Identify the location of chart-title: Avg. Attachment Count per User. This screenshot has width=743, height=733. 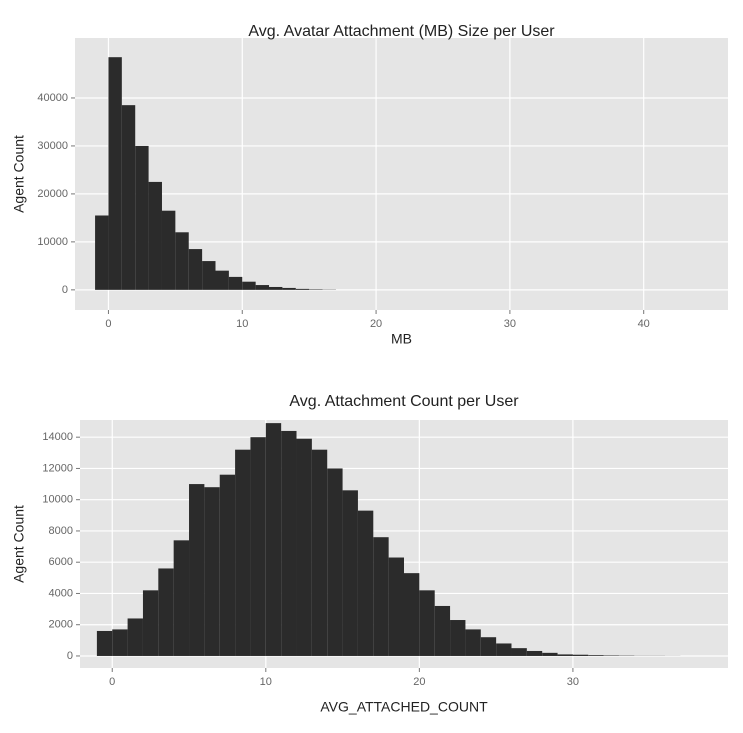
(404, 401).